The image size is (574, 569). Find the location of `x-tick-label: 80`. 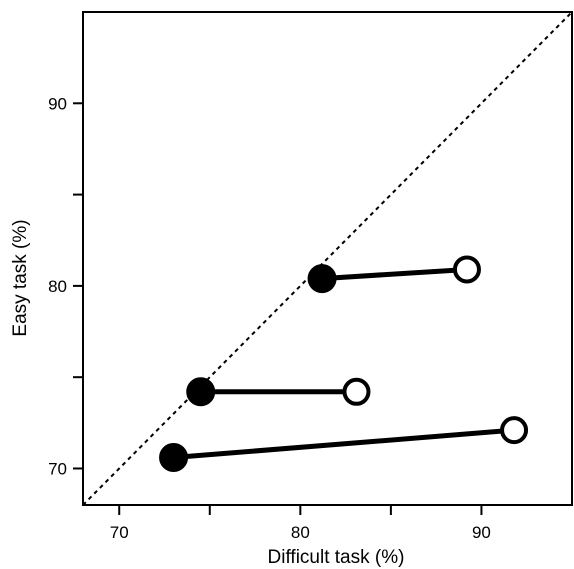

x-tick-label: 80 is located at coordinates (300, 532).